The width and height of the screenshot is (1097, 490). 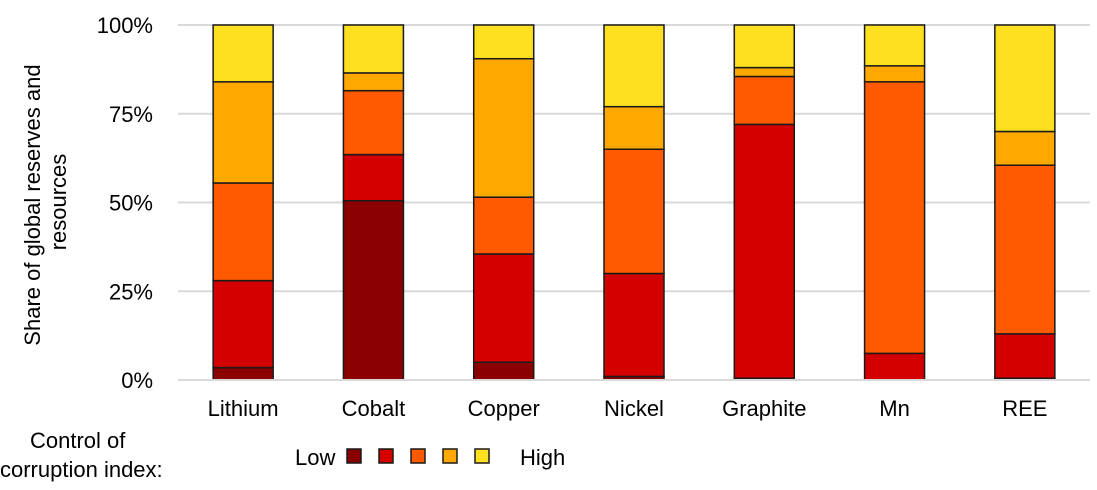 I want to click on y-axis-label-line-2: resources, so click(x=58, y=202).